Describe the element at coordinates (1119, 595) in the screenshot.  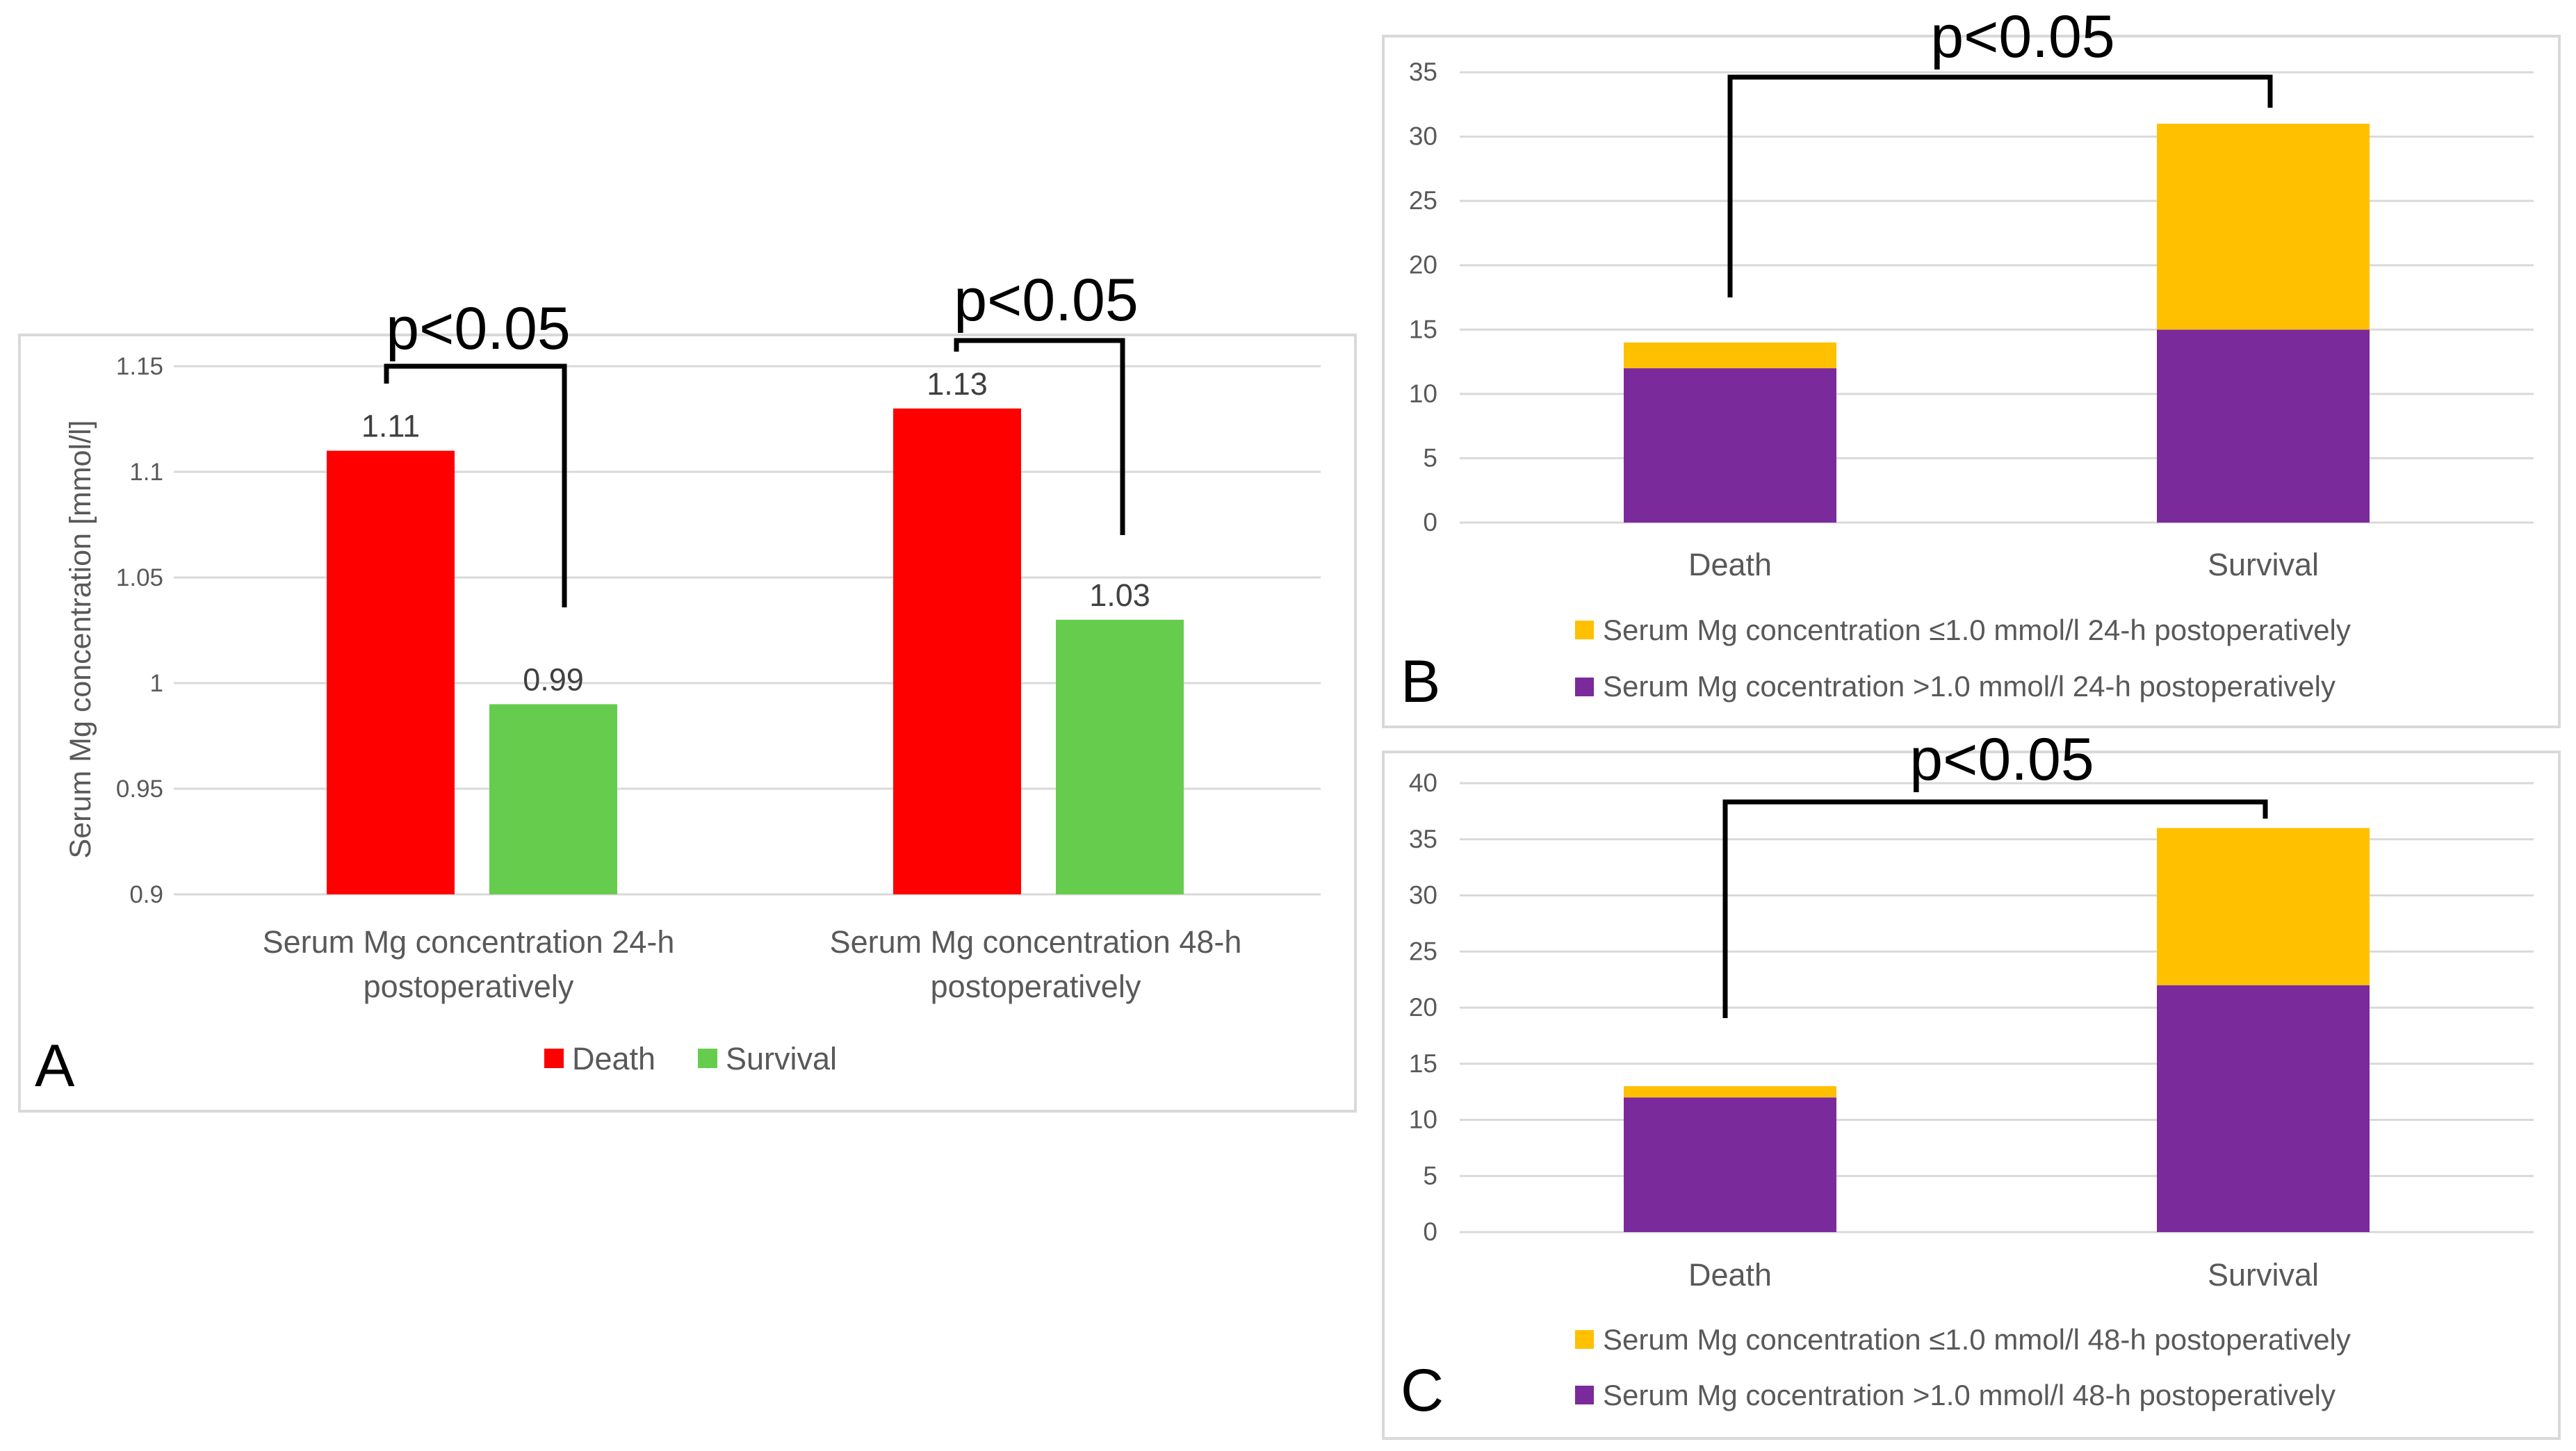
I see `panel-a-data-label-survival-2: 1.03` at that location.